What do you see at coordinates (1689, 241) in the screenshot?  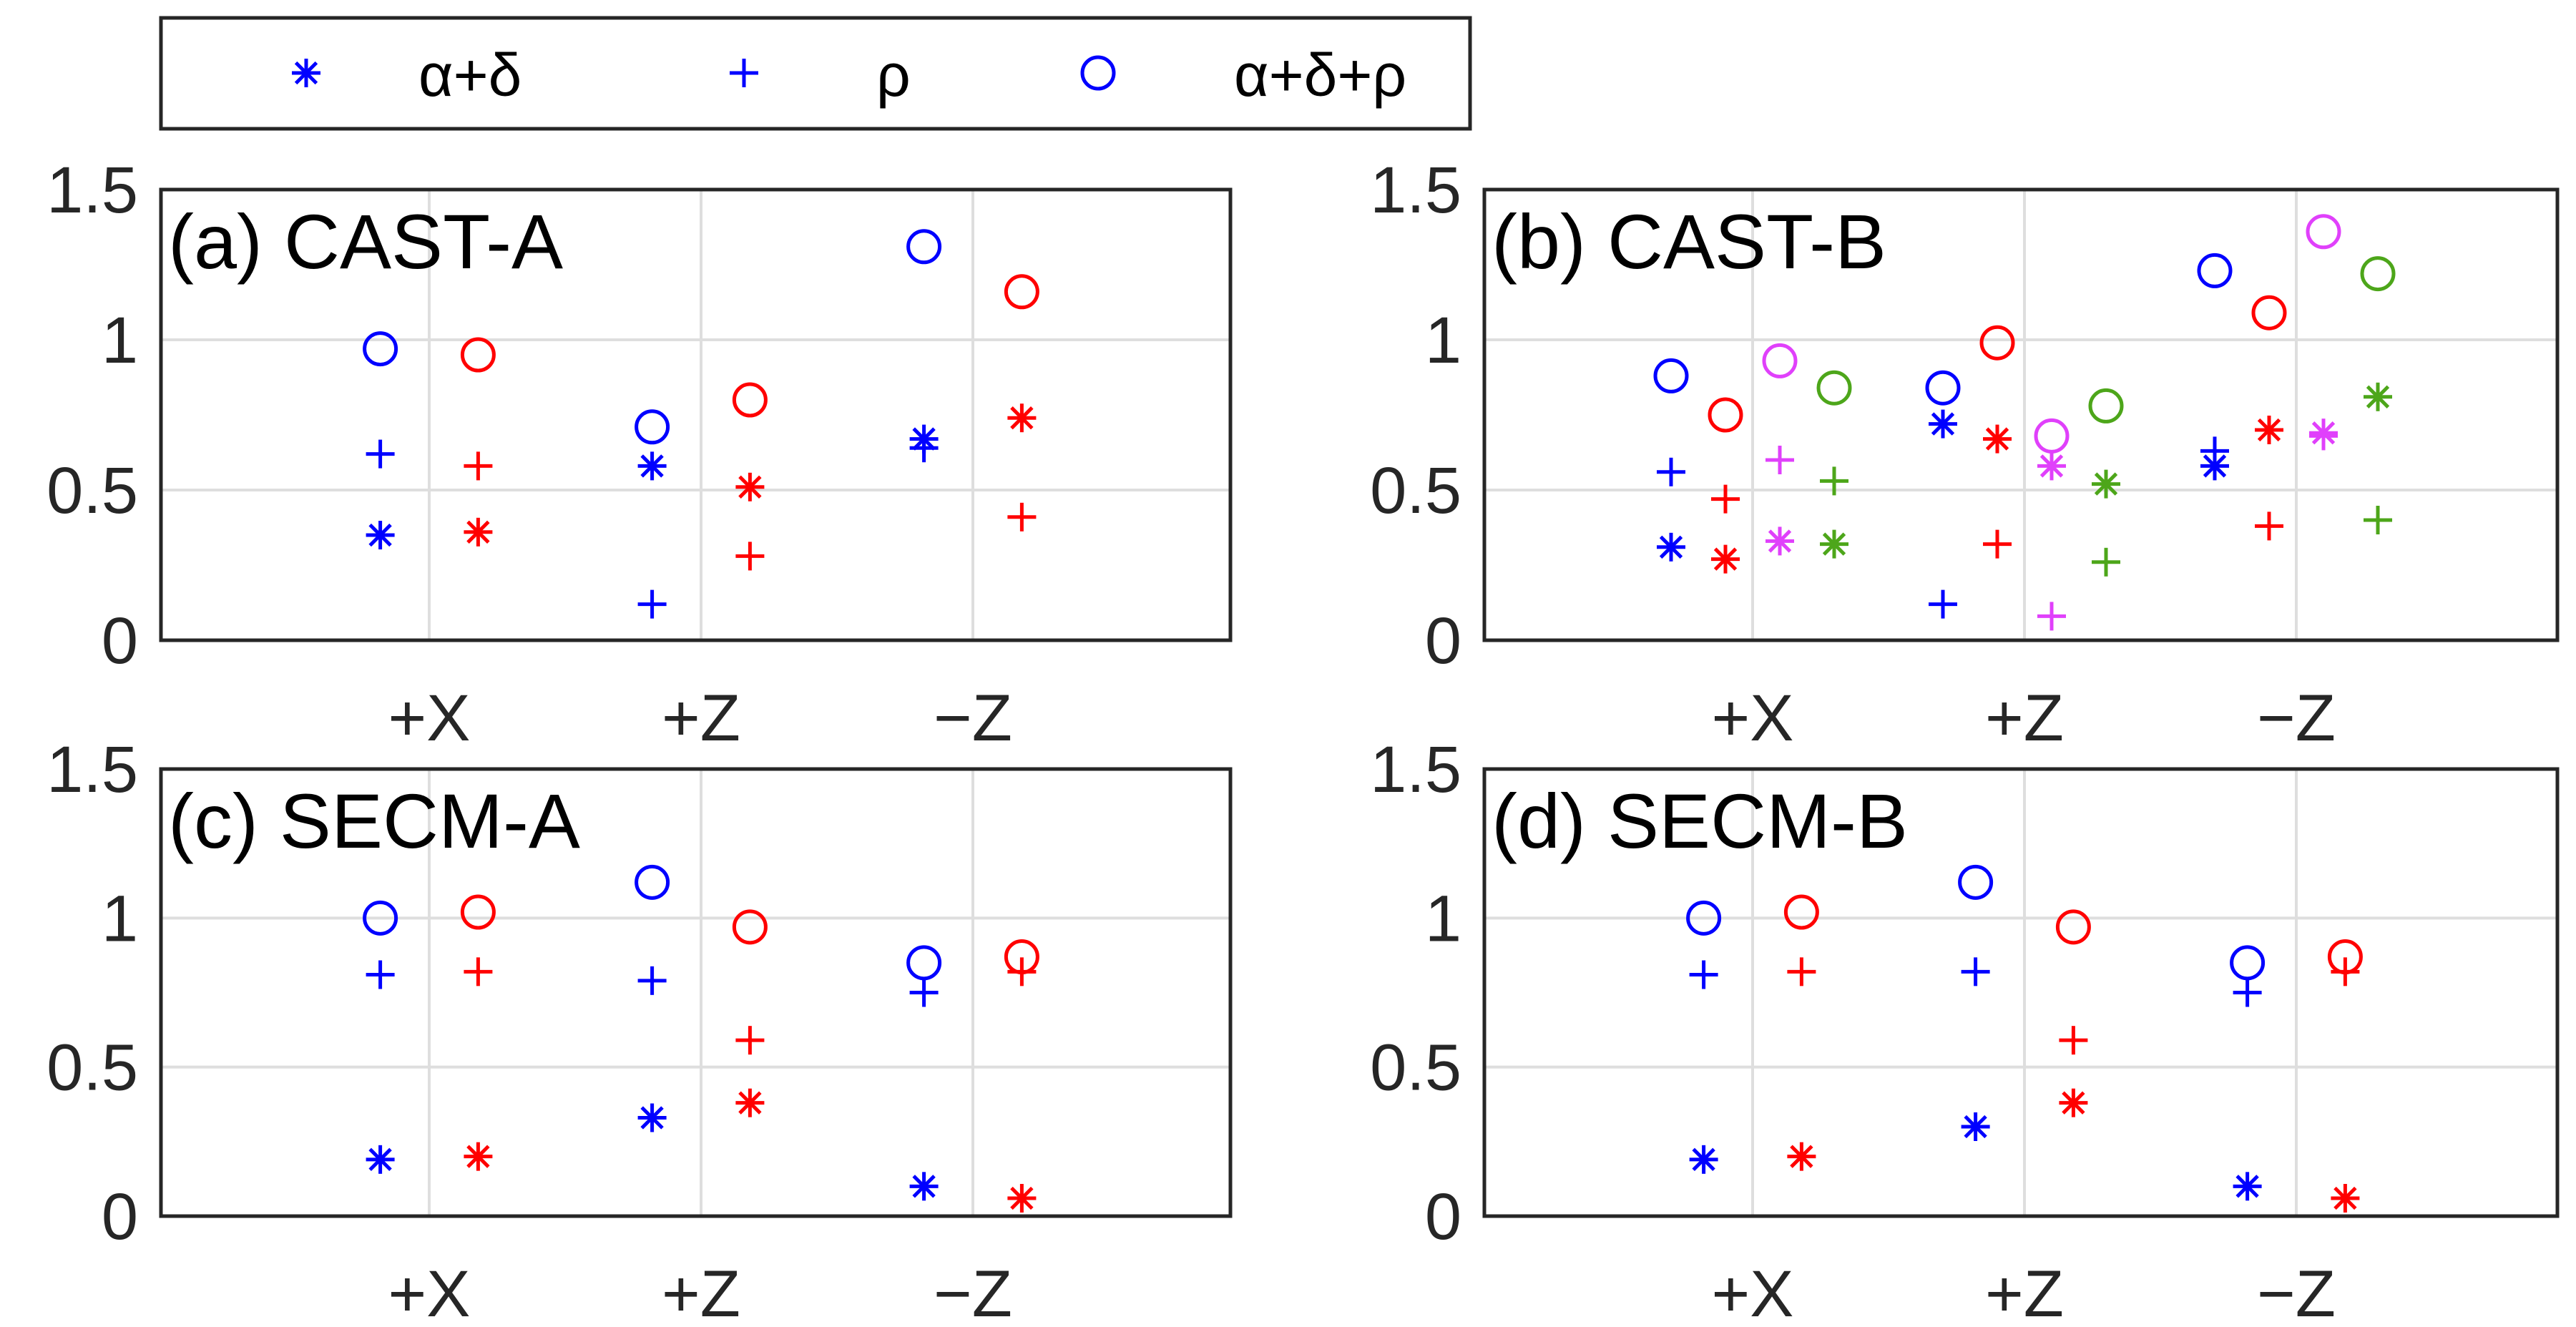 I see `panel-title: (b) CAST-B` at bounding box center [1689, 241].